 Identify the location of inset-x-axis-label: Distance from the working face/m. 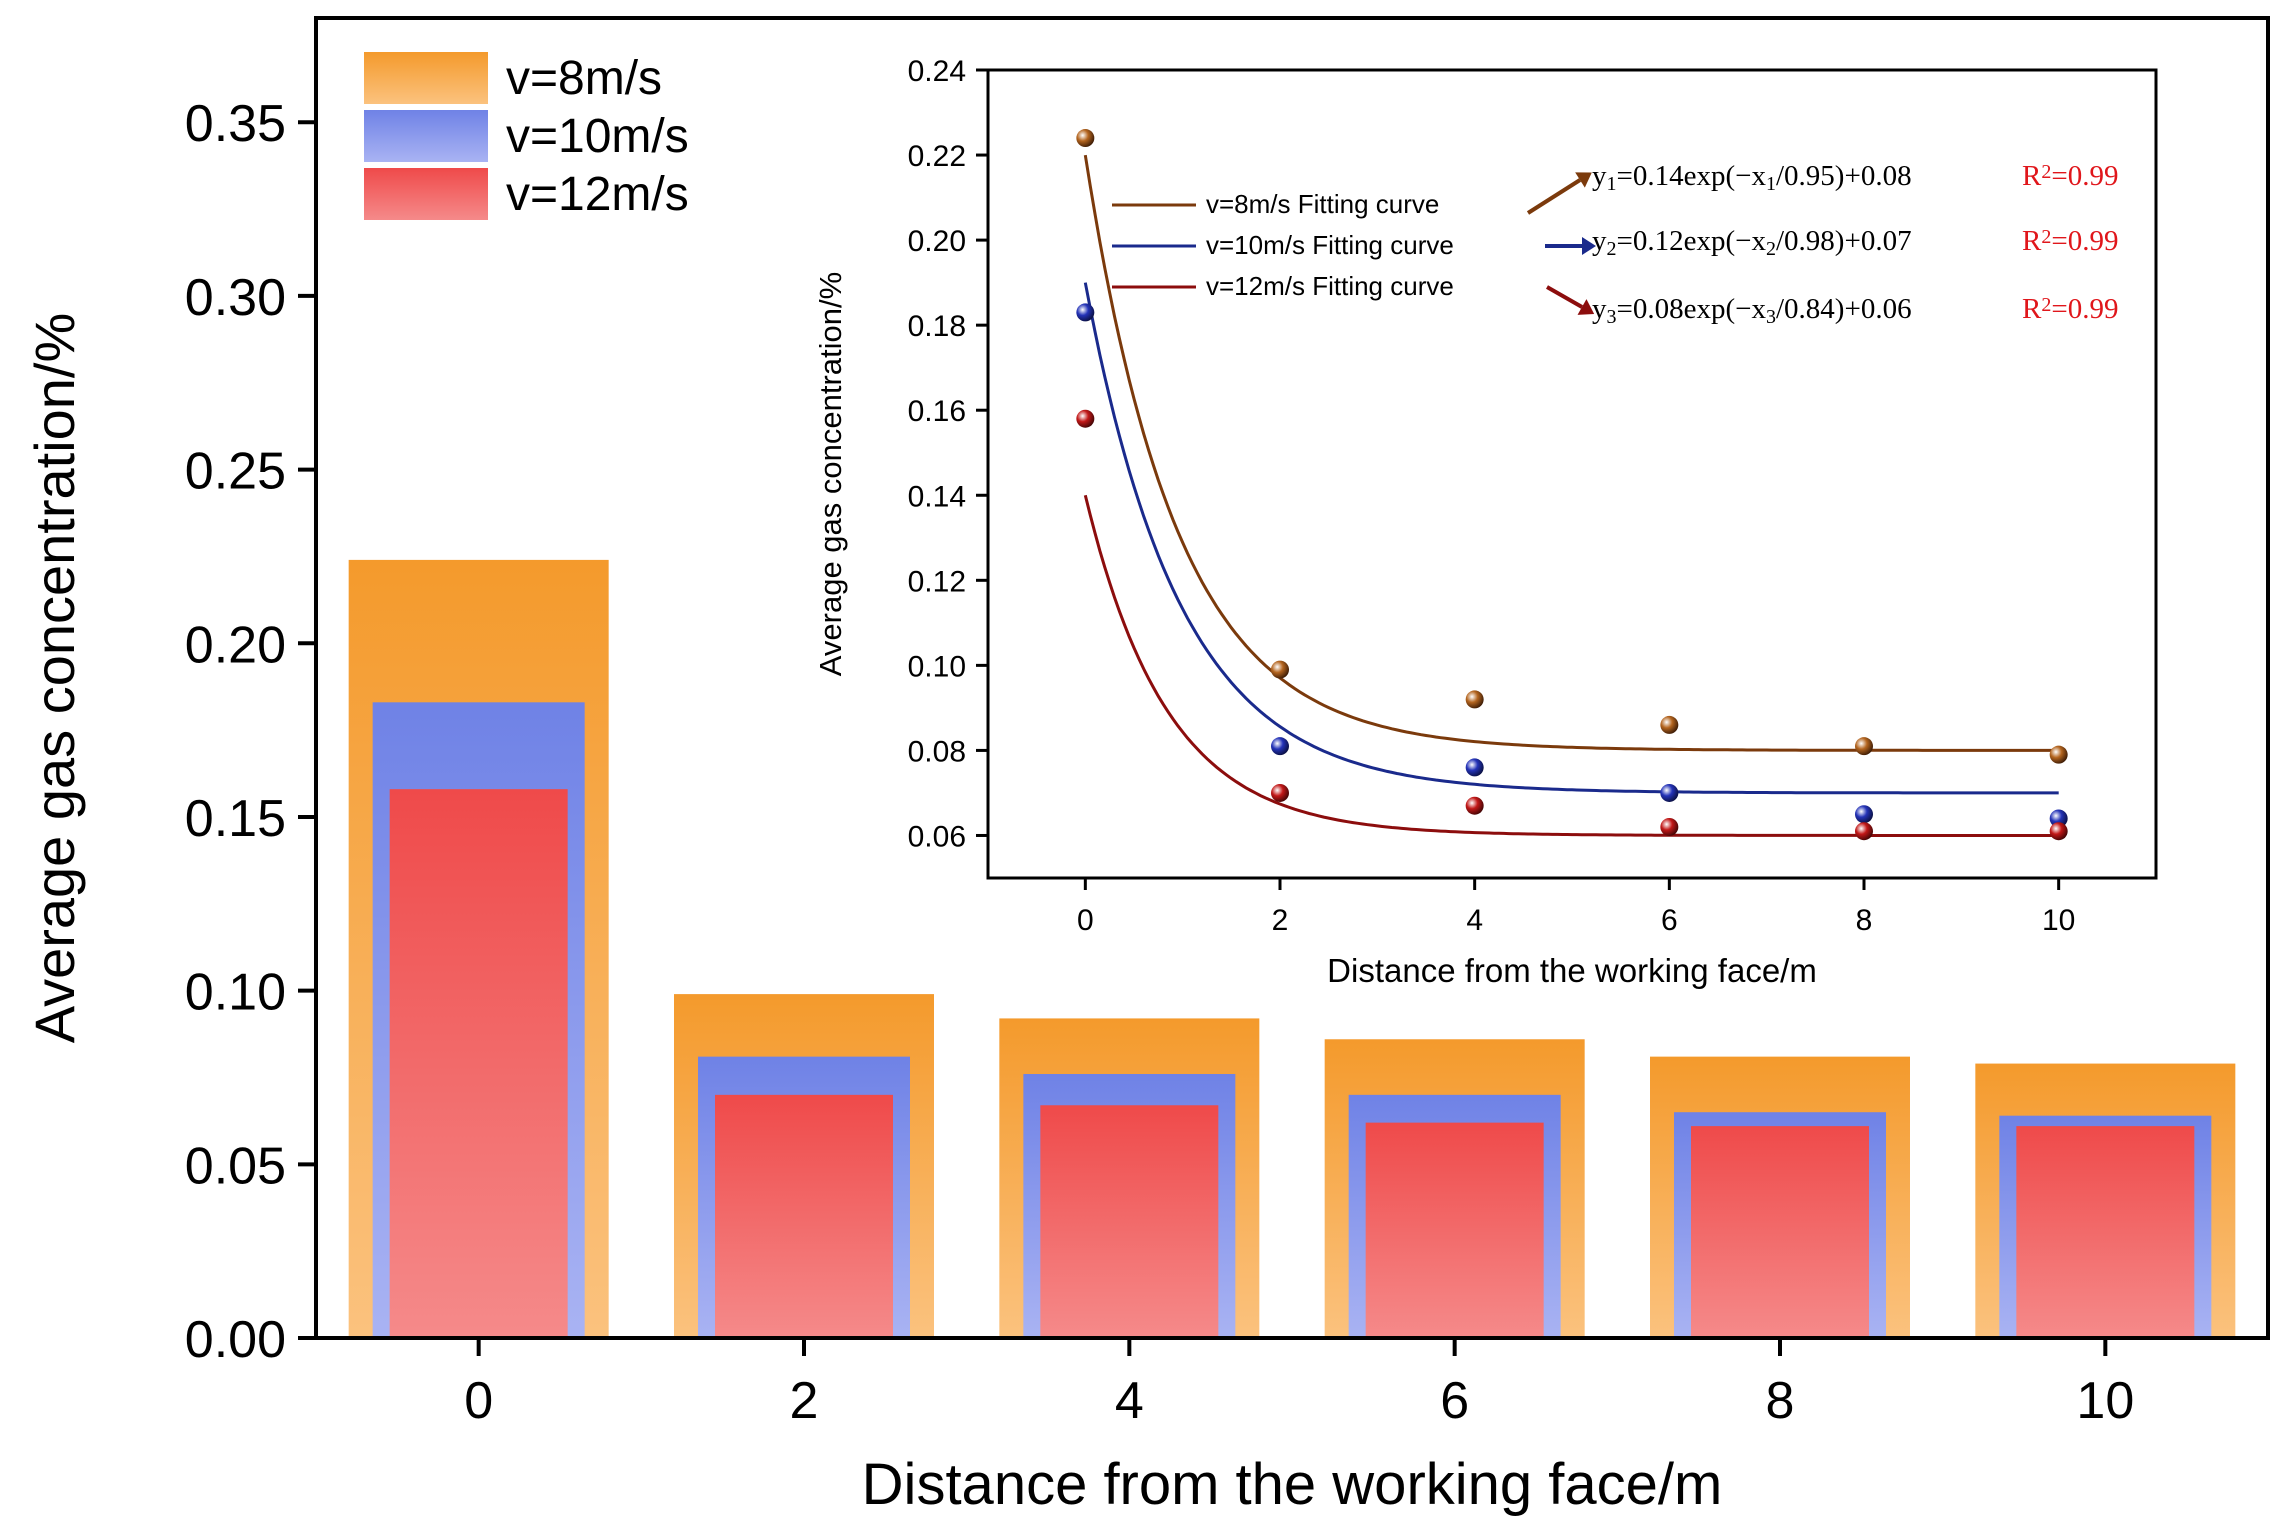
(1572, 970).